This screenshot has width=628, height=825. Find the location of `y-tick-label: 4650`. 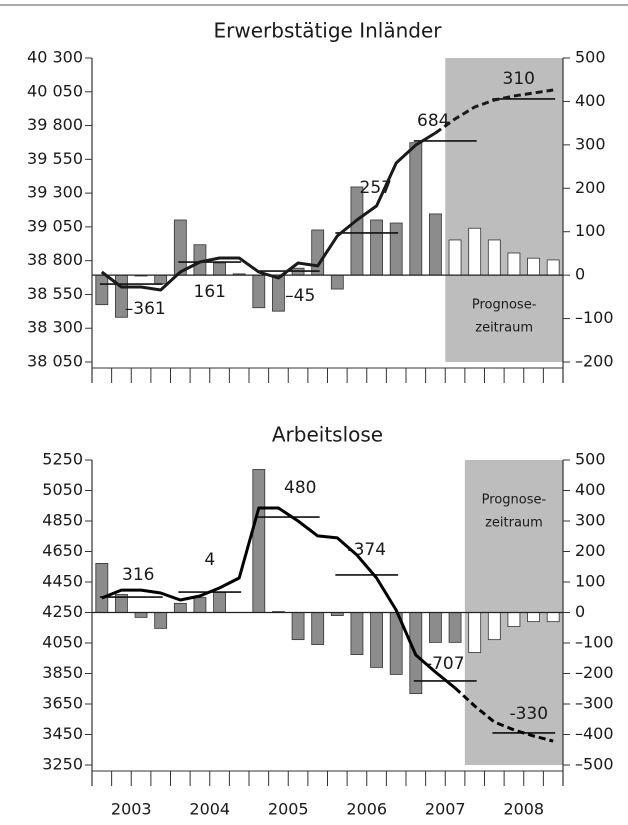

y-tick-label: 4650 is located at coordinates (62, 550).